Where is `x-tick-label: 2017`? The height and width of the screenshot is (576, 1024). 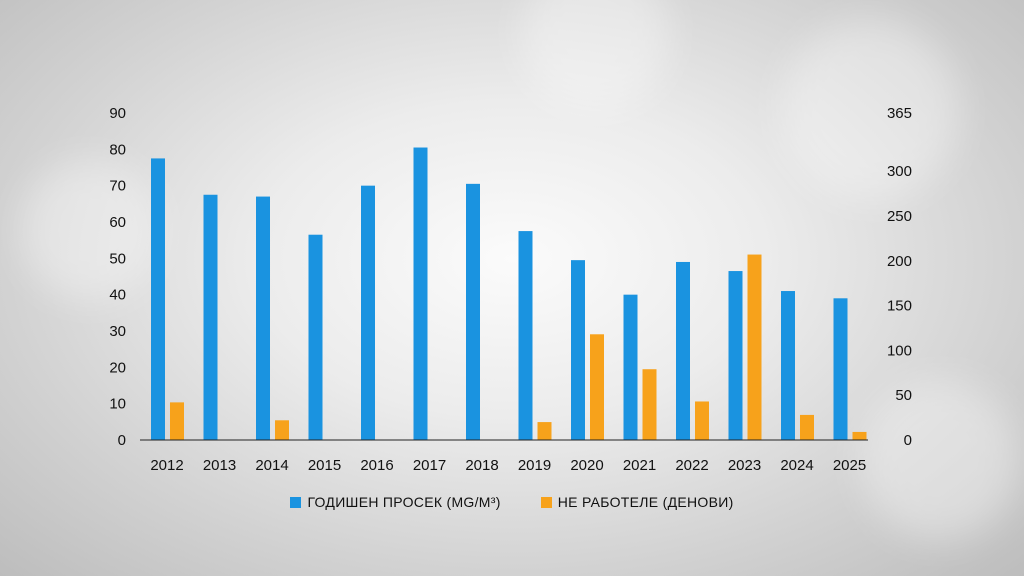
x-tick-label: 2017 is located at coordinates (429, 465).